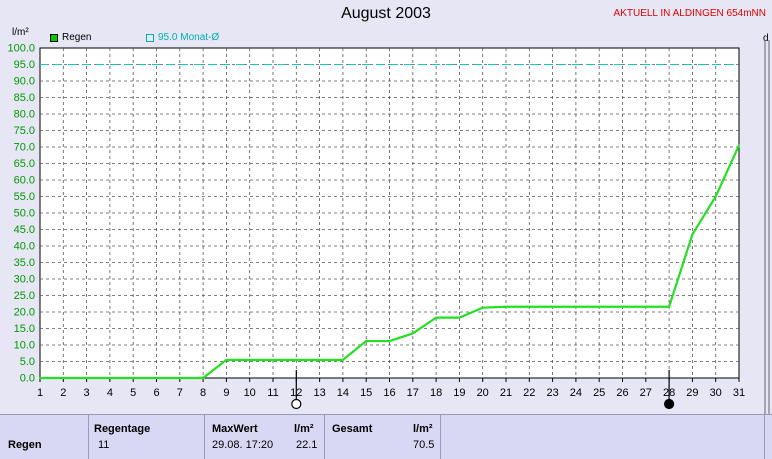  What do you see at coordinates (24, 296) in the screenshot?
I see `y-tick-label: 25.0` at bounding box center [24, 296].